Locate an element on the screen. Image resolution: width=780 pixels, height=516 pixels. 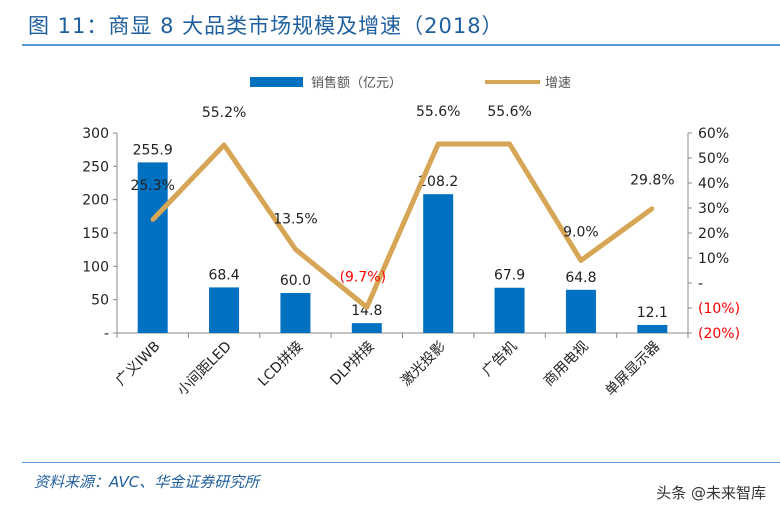
category-label: 广告机 is located at coordinates (499, 359).